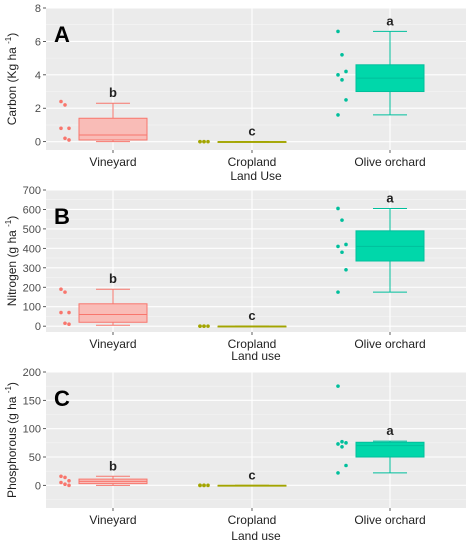  I want to click on y-tick-label: 8, so click(38, 9).